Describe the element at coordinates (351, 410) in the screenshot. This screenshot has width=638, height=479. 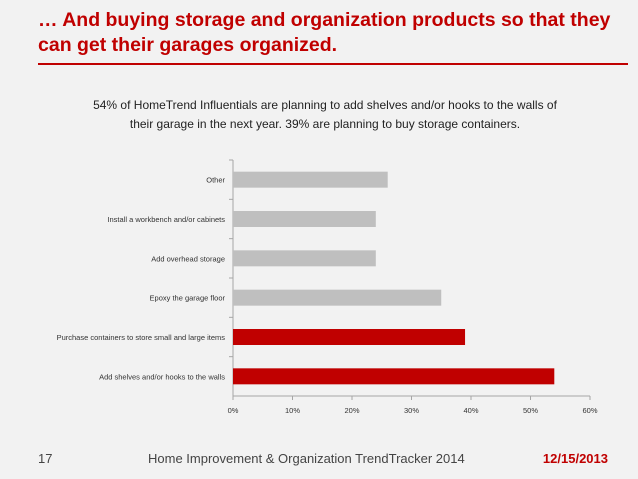
I see `x-tick-label-2: 20%` at that location.